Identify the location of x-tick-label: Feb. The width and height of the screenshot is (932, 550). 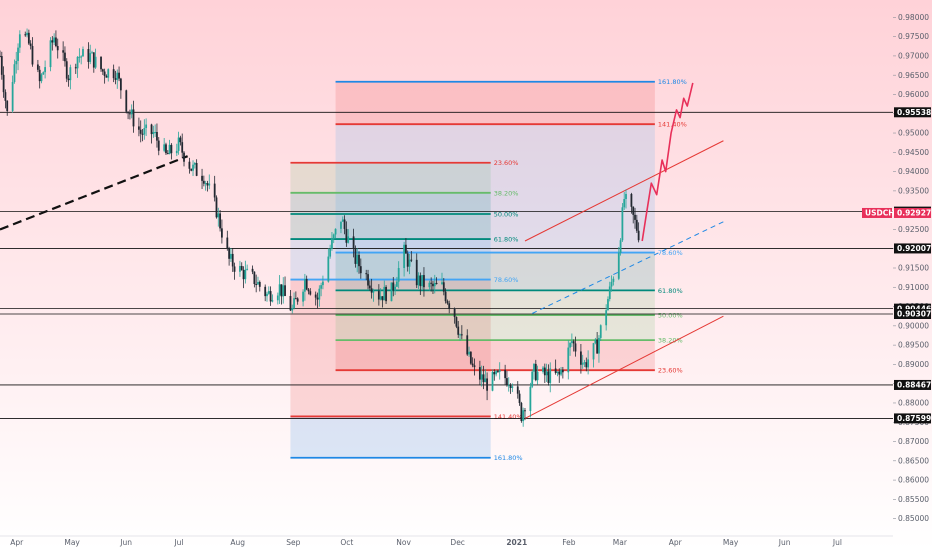
(569, 542).